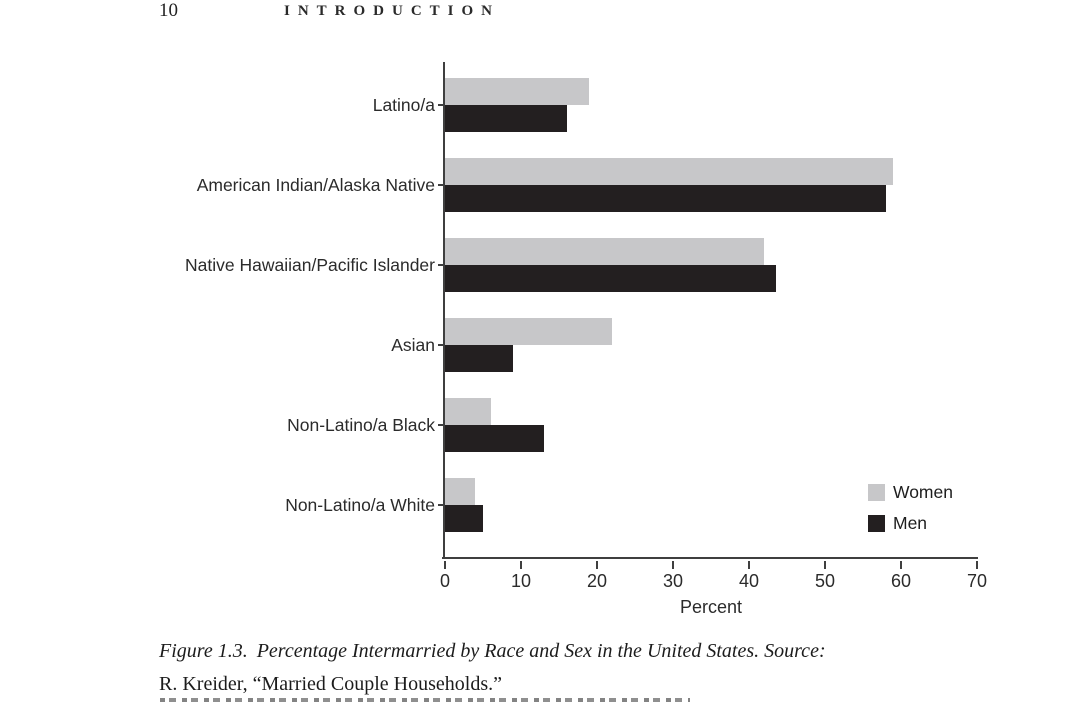  I want to click on x-tick-label: 30, so click(673, 581).